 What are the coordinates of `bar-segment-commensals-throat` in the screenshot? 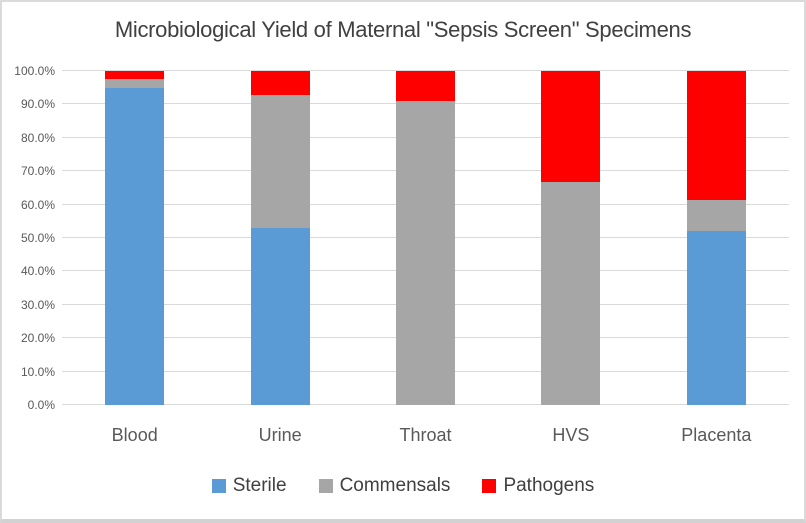 It's located at (426, 253).